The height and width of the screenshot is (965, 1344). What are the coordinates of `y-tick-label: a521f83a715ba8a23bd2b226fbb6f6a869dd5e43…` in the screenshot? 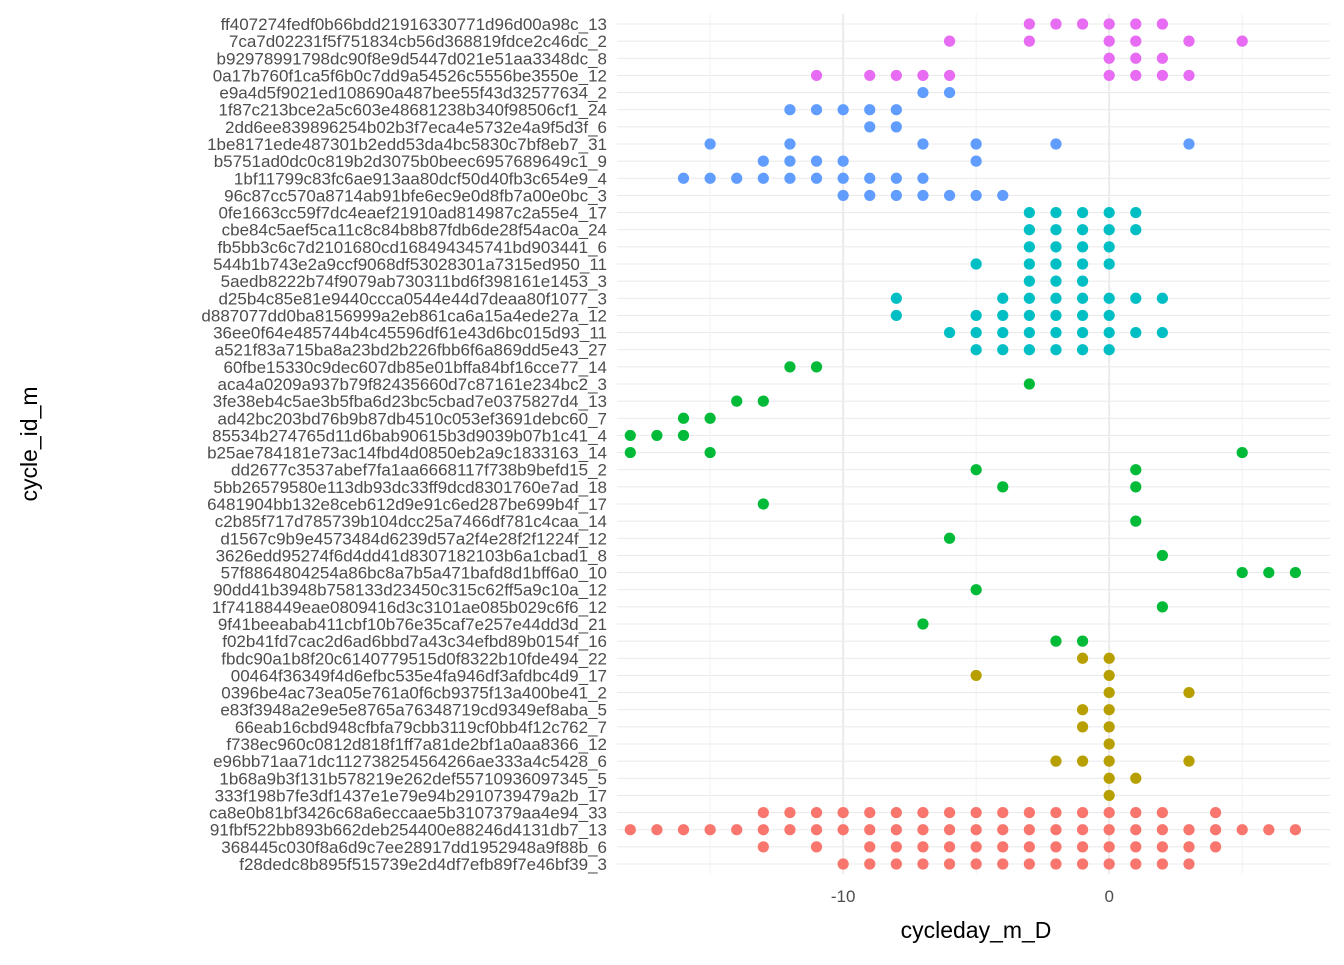 It's located at (411, 350).